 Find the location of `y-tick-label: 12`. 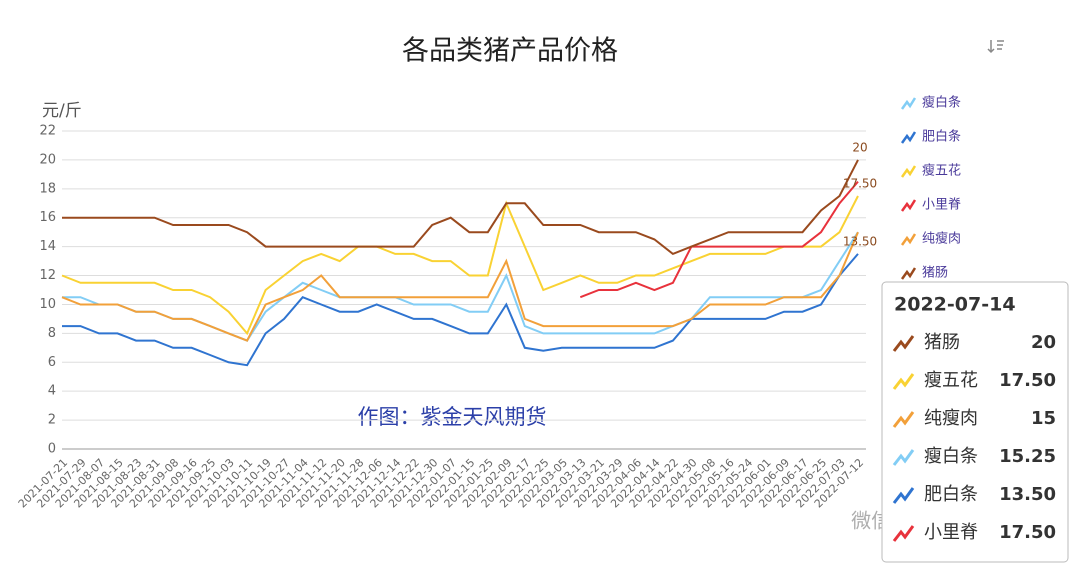

y-tick-label: 12 is located at coordinates (47, 275).